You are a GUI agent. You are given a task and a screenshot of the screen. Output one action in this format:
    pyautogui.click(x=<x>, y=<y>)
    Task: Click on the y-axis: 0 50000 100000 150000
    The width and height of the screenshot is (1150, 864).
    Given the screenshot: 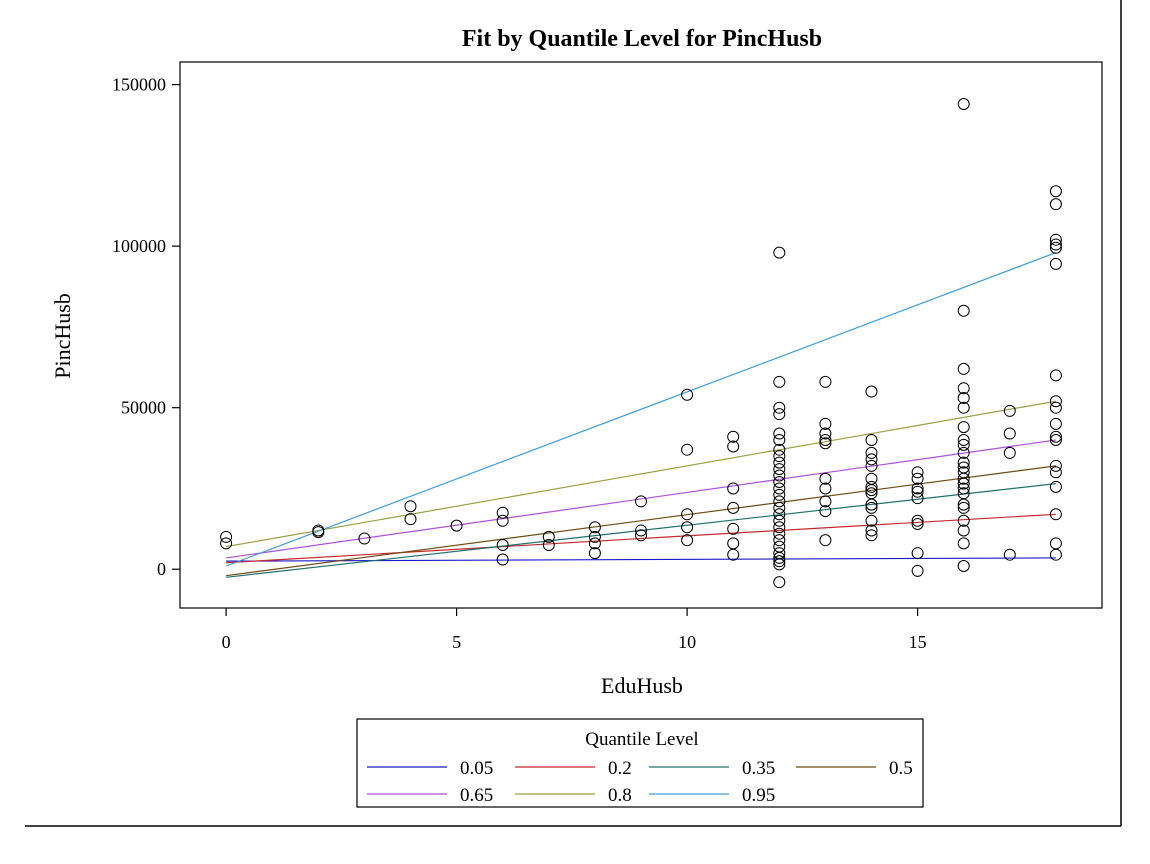 What is the action you would take?
    pyautogui.click(x=146, y=327)
    